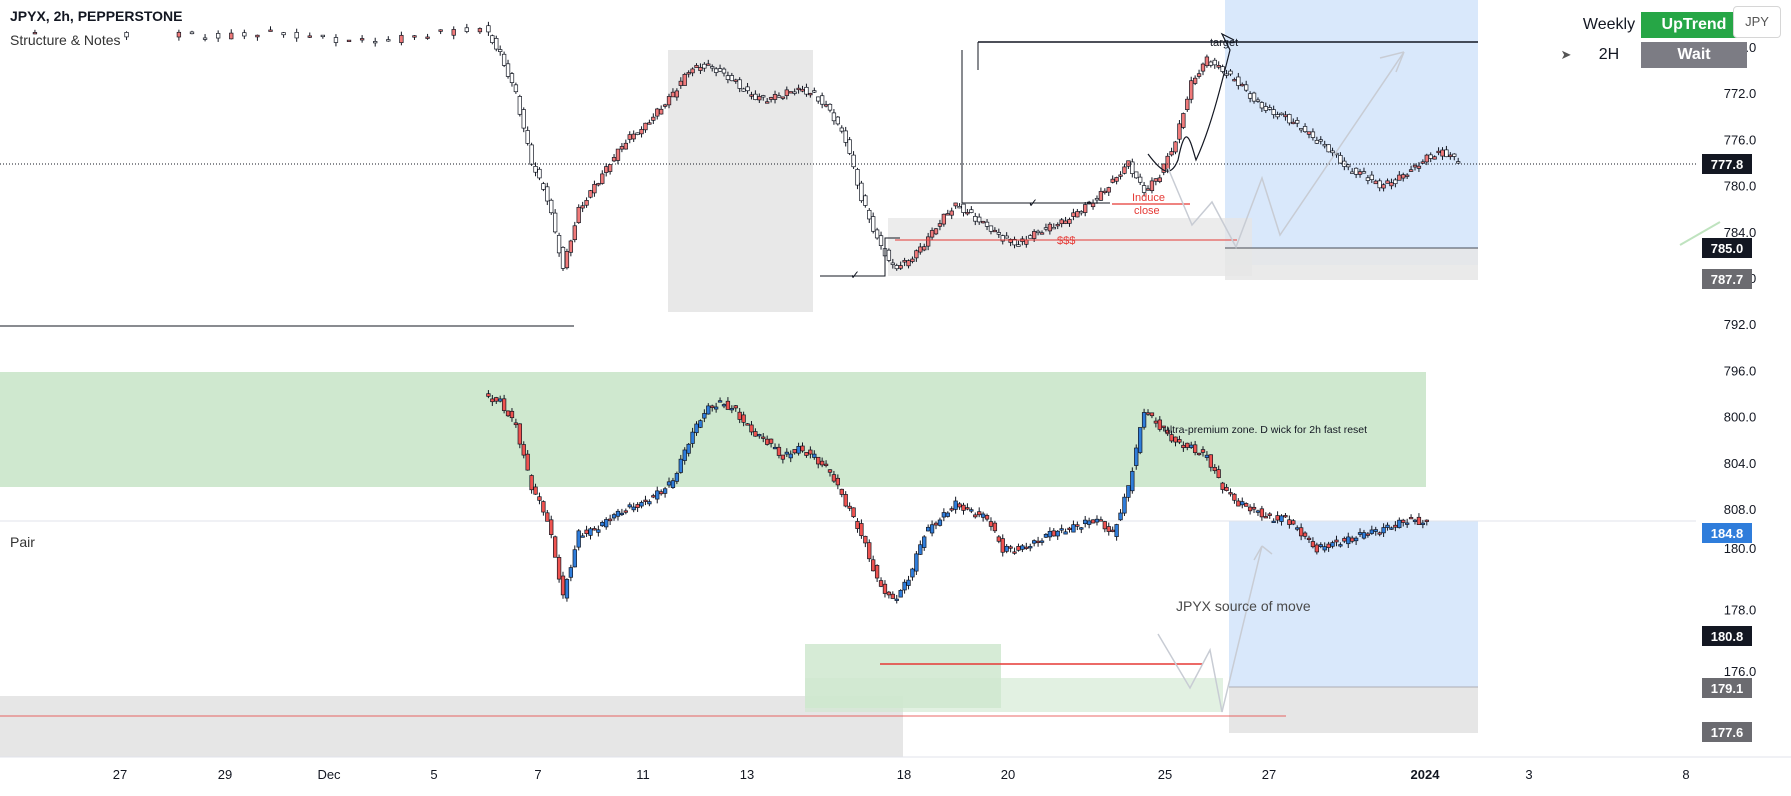 The image size is (1791, 796). What do you see at coordinates (1727, 636) in the screenshot?
I see `price-label-box` at bounding box center [1727, 636].